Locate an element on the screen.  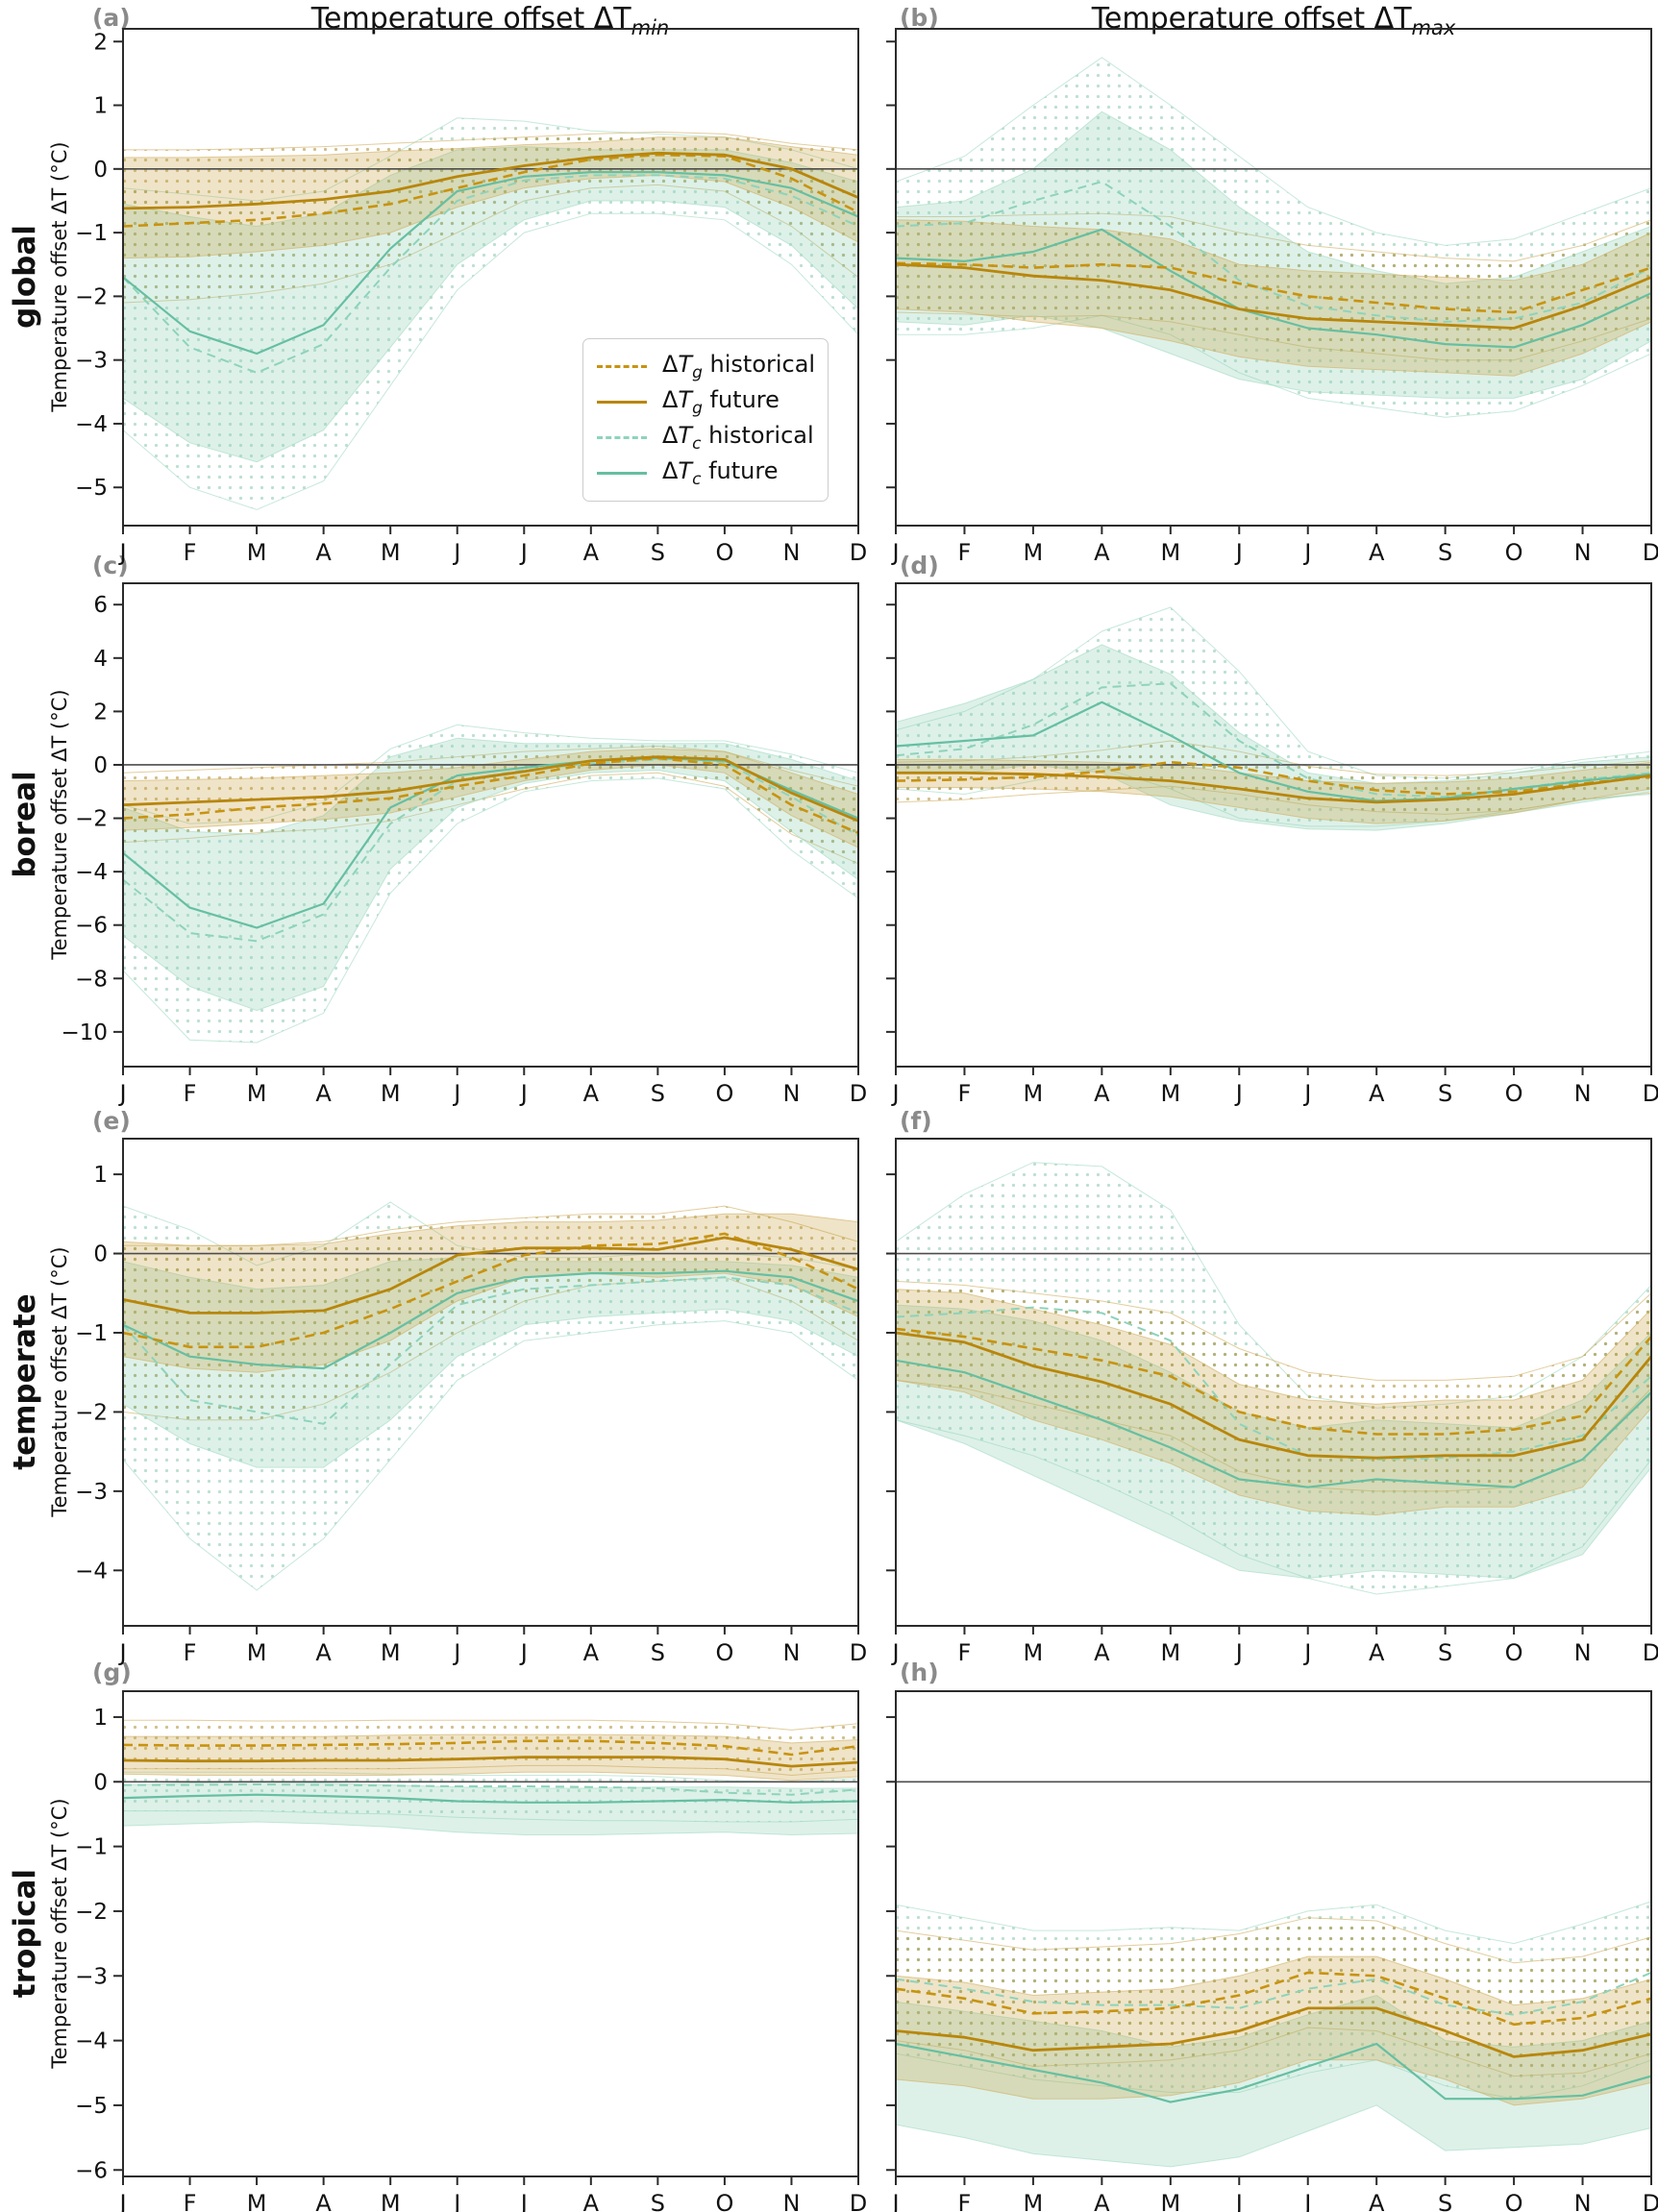
panel-g-ytick-label: −3 is located at coordinates (92, 1976).